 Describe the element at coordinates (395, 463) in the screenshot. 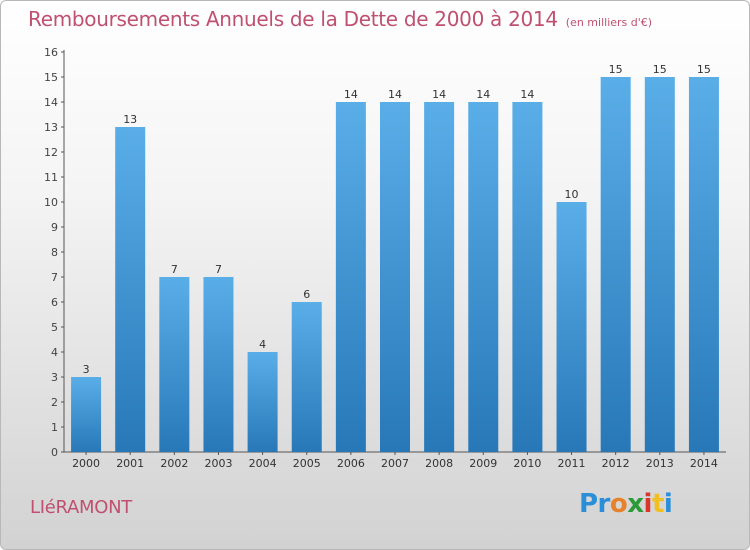

I see `x-tick-label: 2007` at that location.